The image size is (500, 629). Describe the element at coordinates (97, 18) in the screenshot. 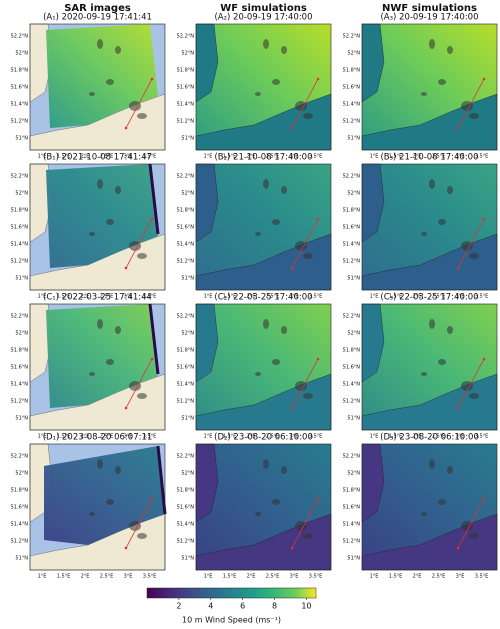

I see `panel-label: (A₁) 2020-09-19 17:41:41` at that location.